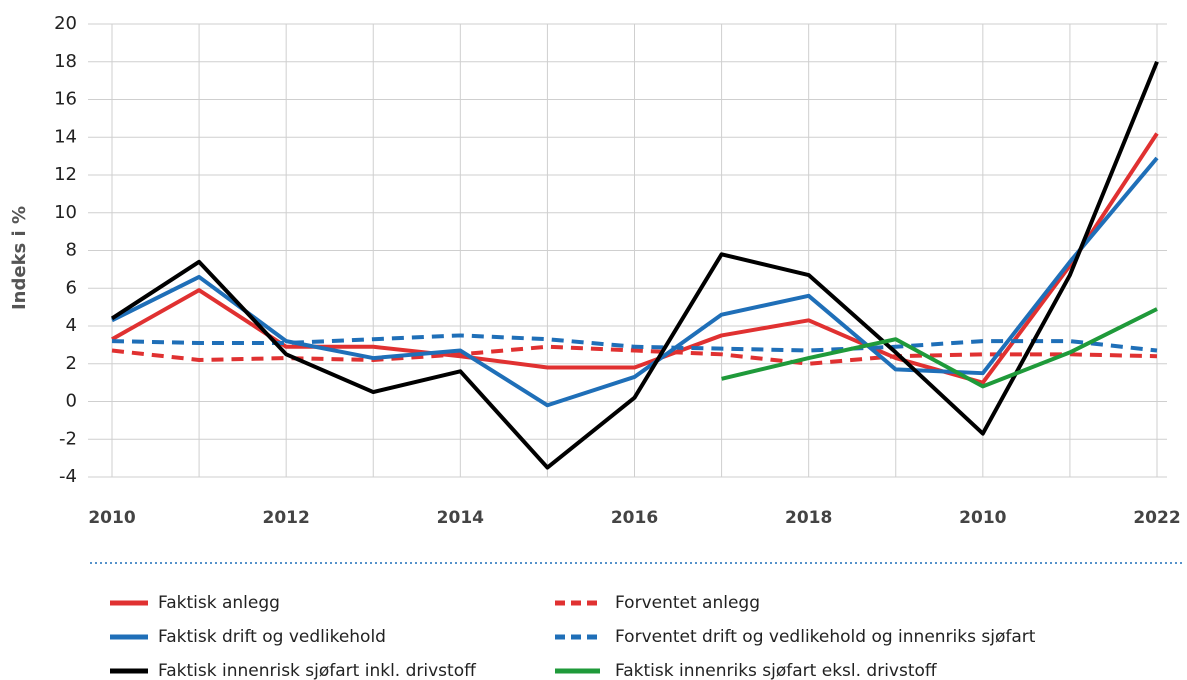  Describe the element at coordinates (65, 23) in the screenshot. I see `y-tick-label: 20` at that location.